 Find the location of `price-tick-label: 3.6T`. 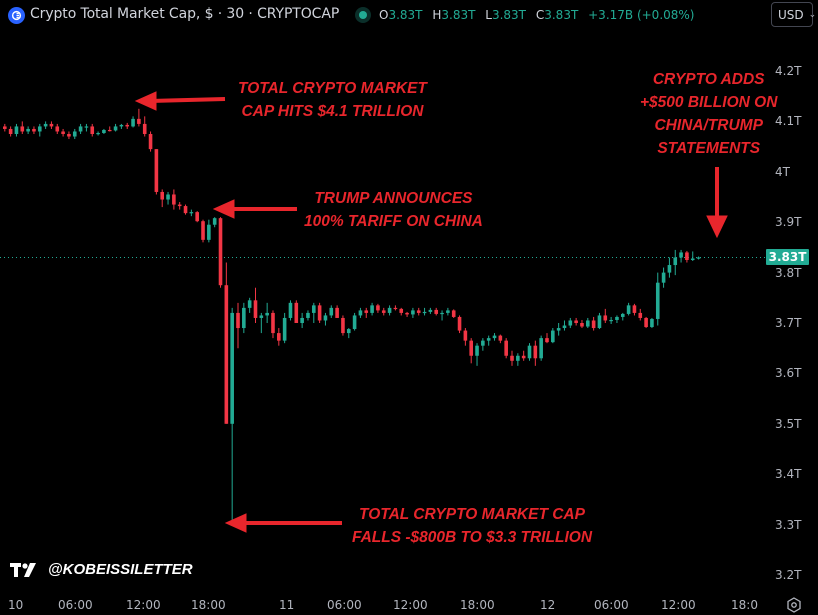

price-tick-label: 3.6T is located at coordinates (788, 373).